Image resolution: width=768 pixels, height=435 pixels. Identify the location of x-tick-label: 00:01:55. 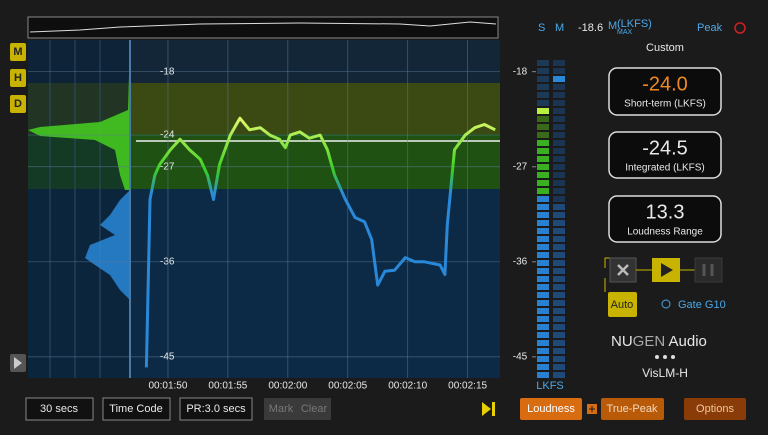
(227, 386).